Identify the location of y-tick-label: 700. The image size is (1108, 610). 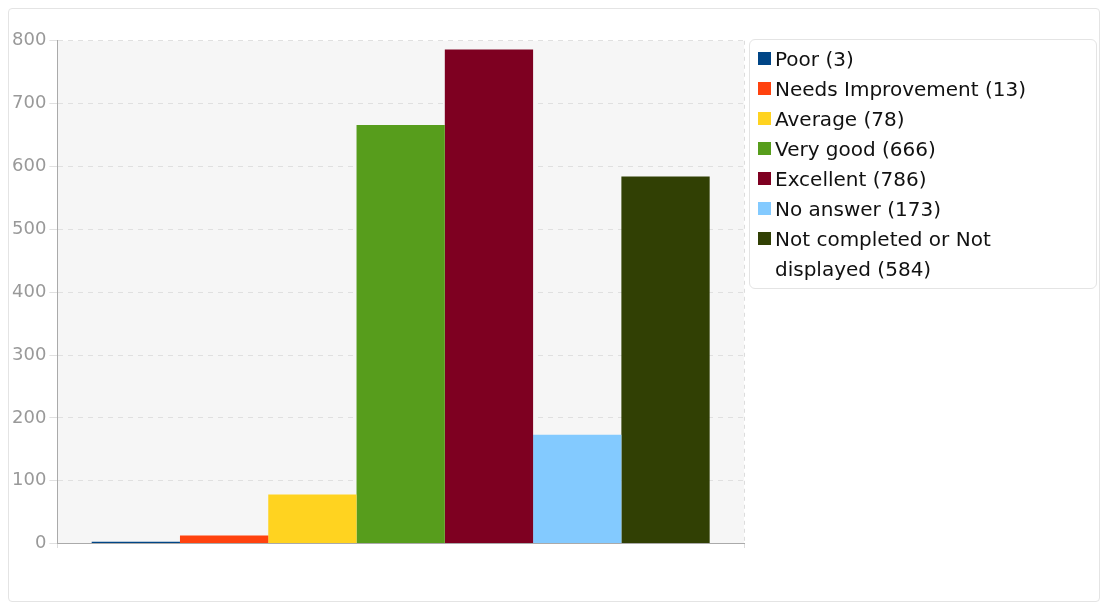
(29, 102).